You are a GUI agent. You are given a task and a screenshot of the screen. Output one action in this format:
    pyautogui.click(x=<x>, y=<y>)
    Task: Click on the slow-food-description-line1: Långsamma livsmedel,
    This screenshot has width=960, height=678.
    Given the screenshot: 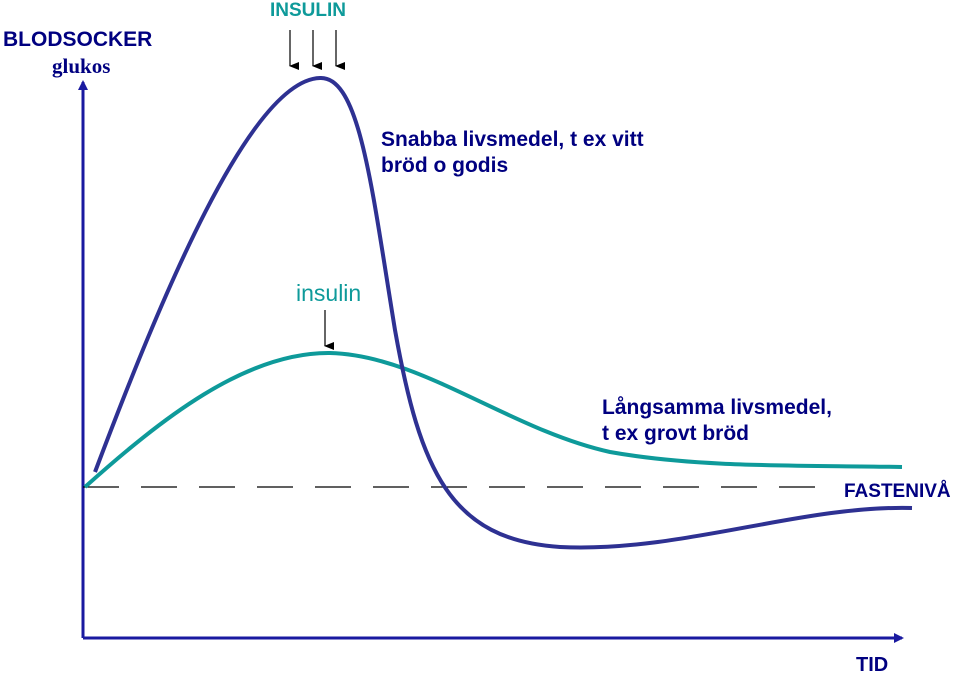 What is the action you would take?
    pyautogui.click(x=717, y=407)
    